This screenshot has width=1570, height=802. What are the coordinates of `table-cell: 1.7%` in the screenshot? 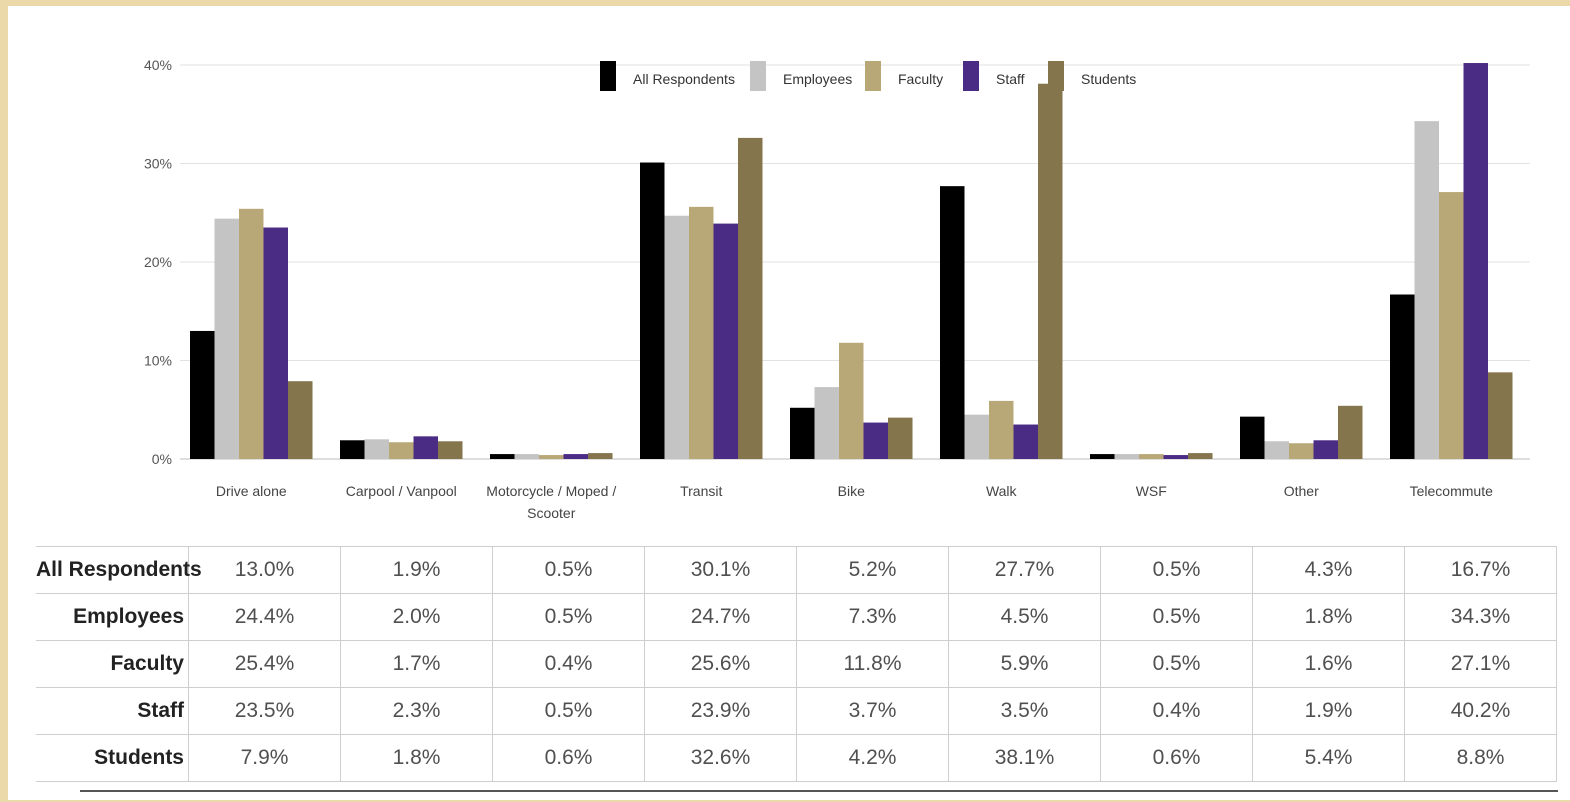 It's located at (416, 664).